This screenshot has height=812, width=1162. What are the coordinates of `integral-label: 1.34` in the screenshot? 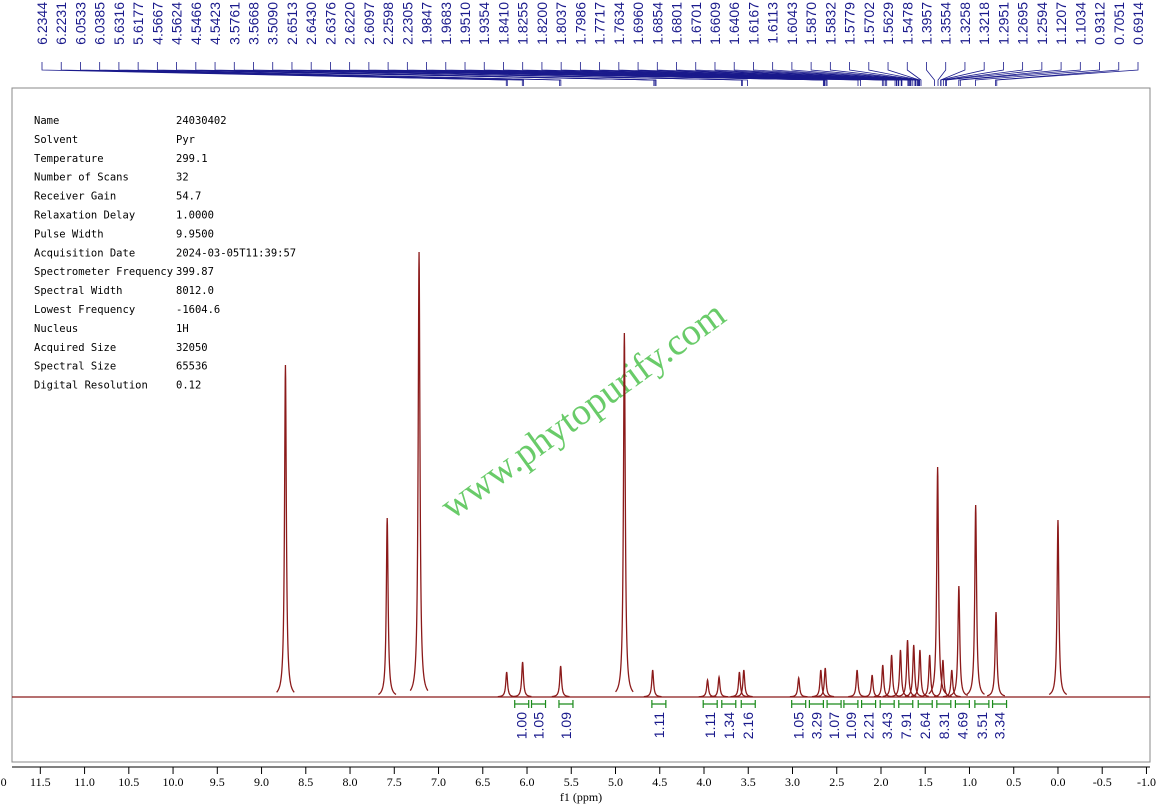 It's located at (729, 725).